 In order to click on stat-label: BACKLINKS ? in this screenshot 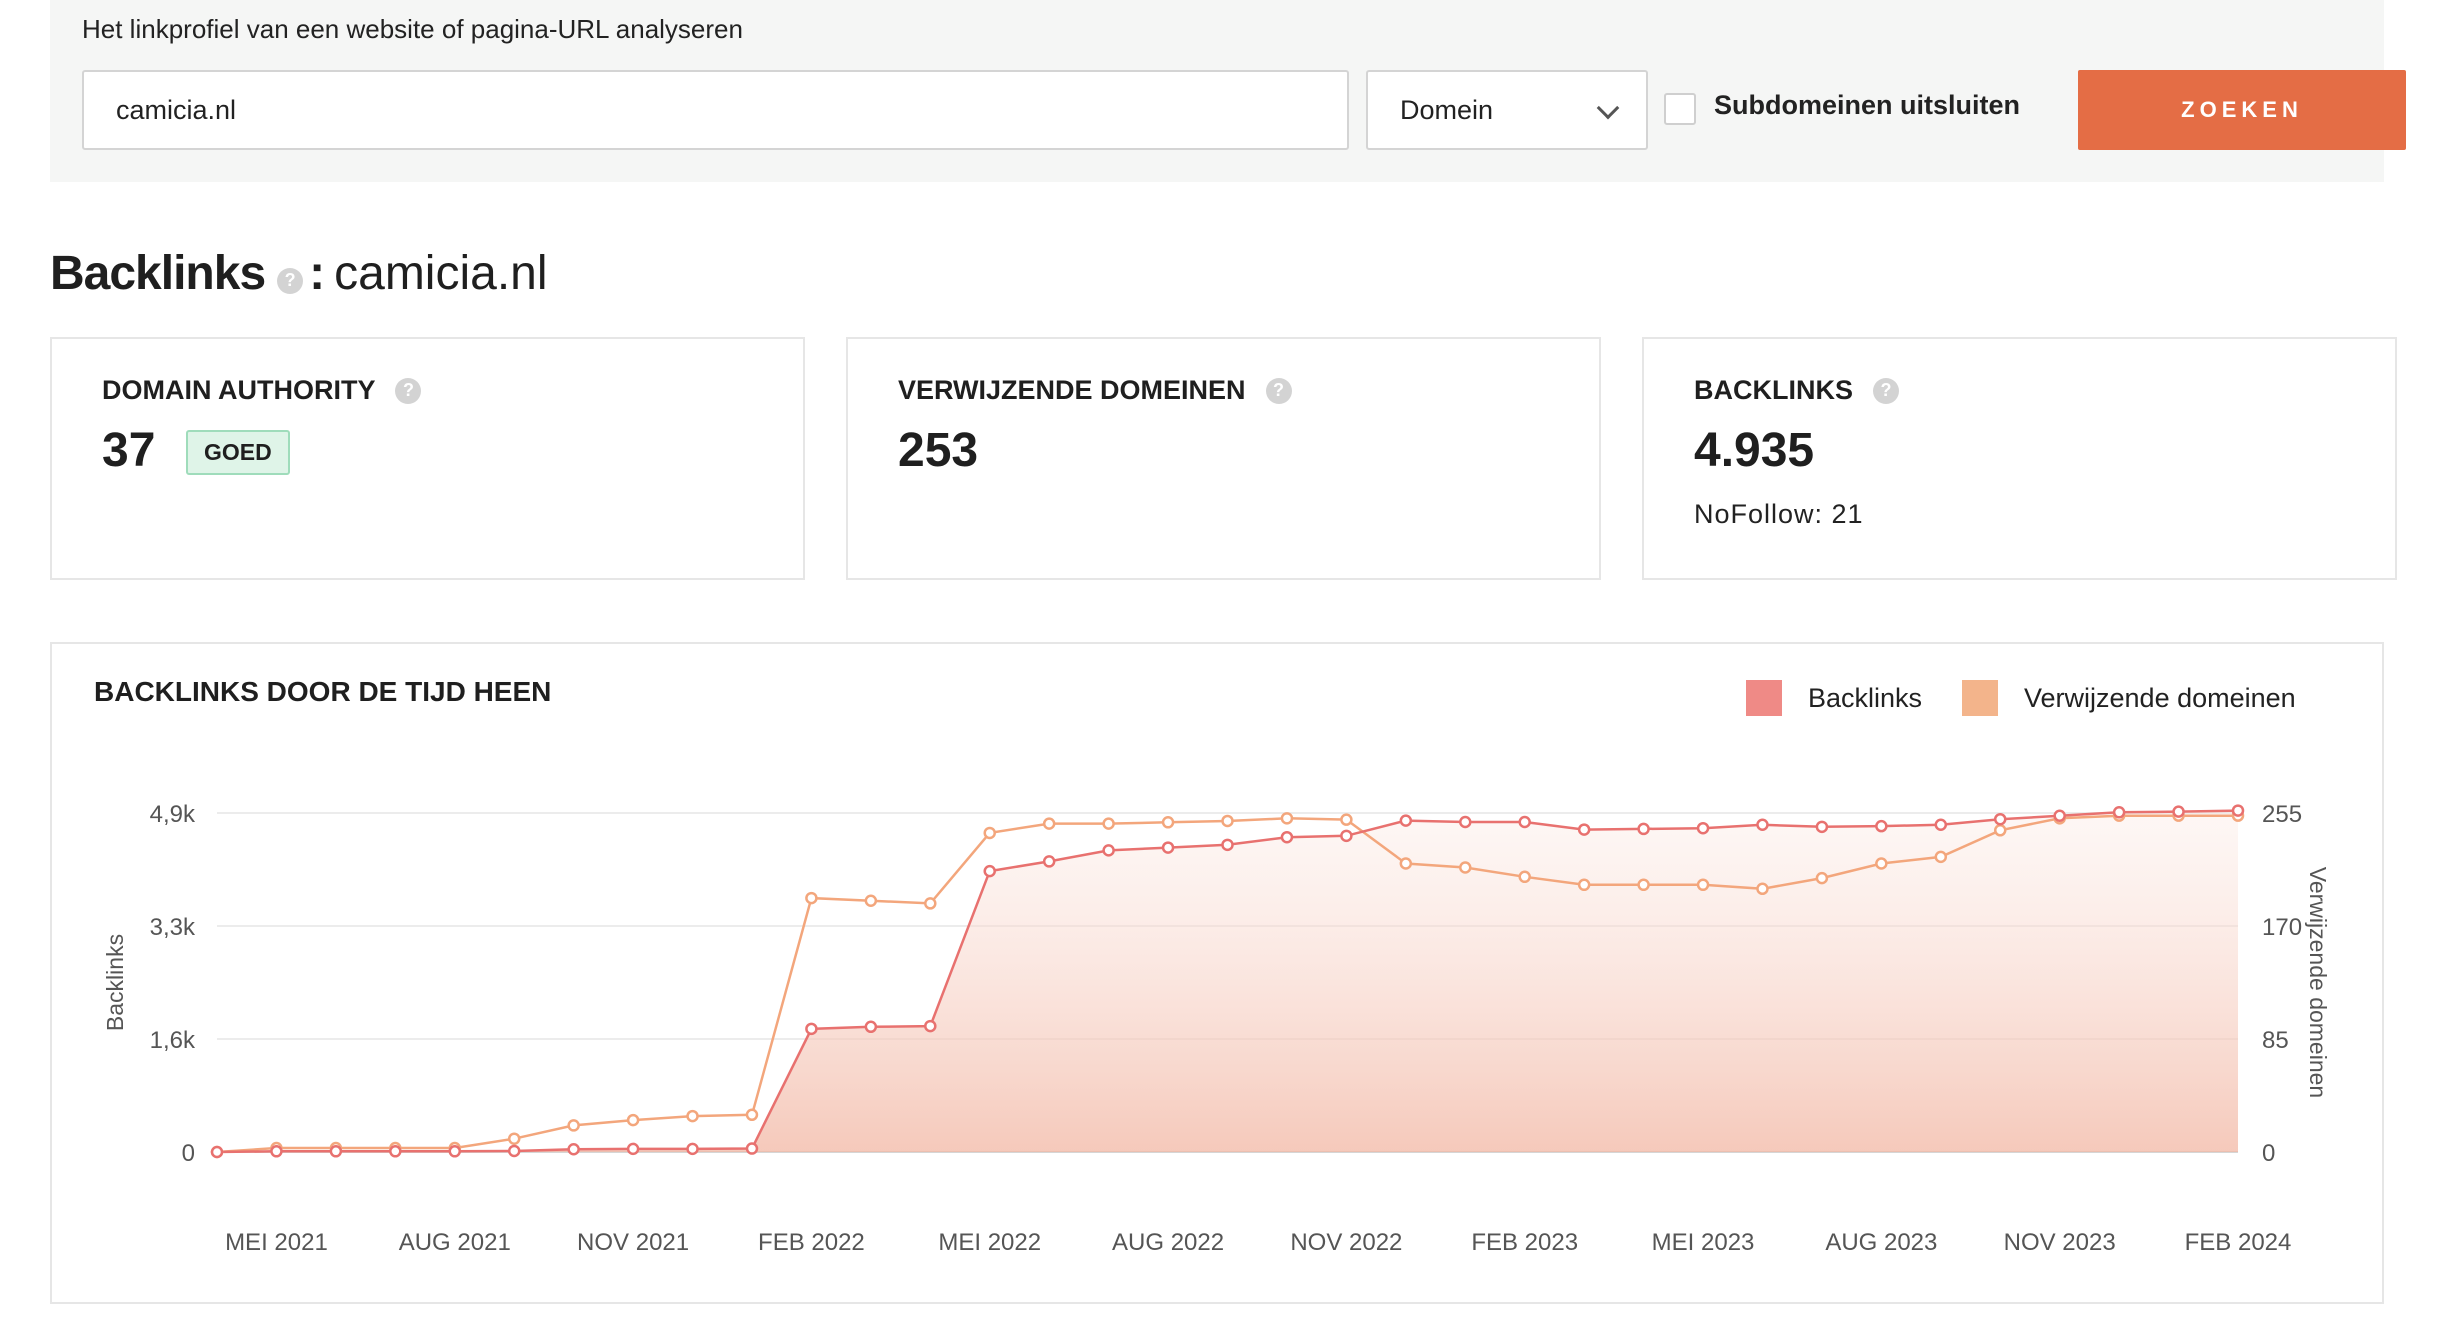, I will do `click(1796, 390)`.